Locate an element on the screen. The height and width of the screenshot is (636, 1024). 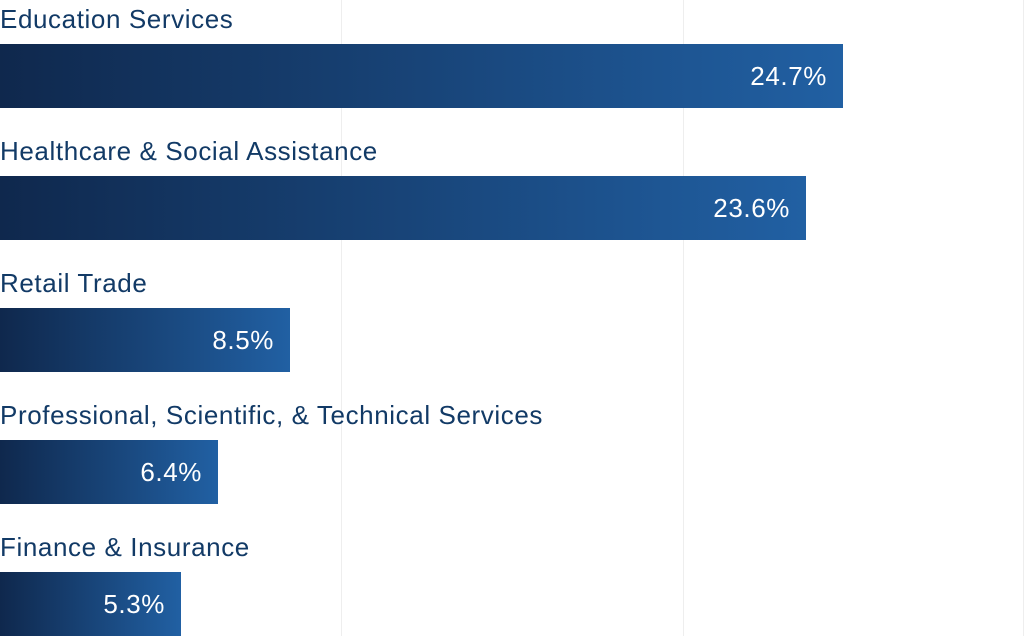
value-label: 8.5% is located at coordinates (243, 340).